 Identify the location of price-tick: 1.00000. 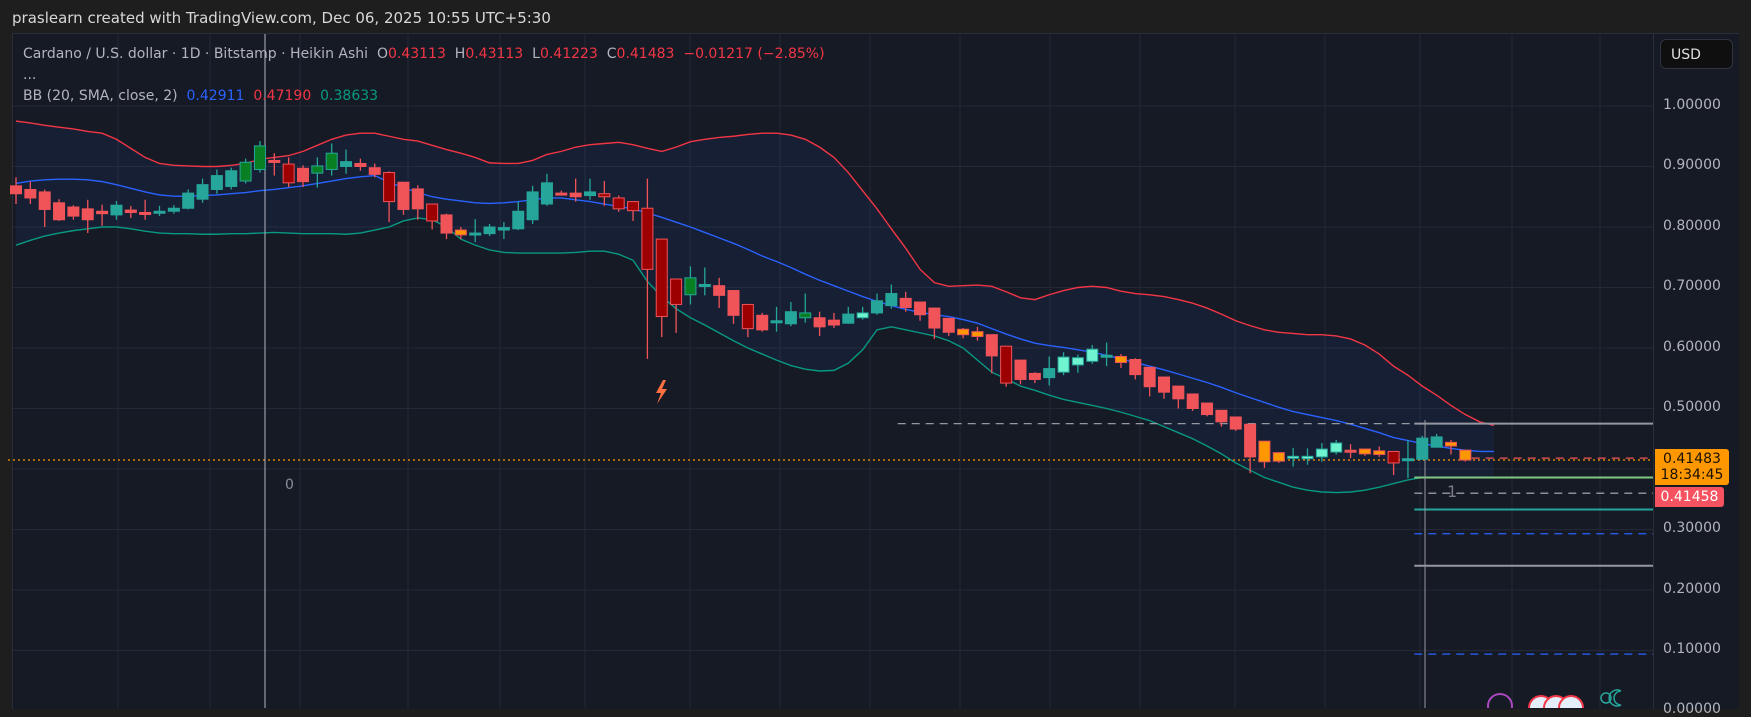
(1692, 105).